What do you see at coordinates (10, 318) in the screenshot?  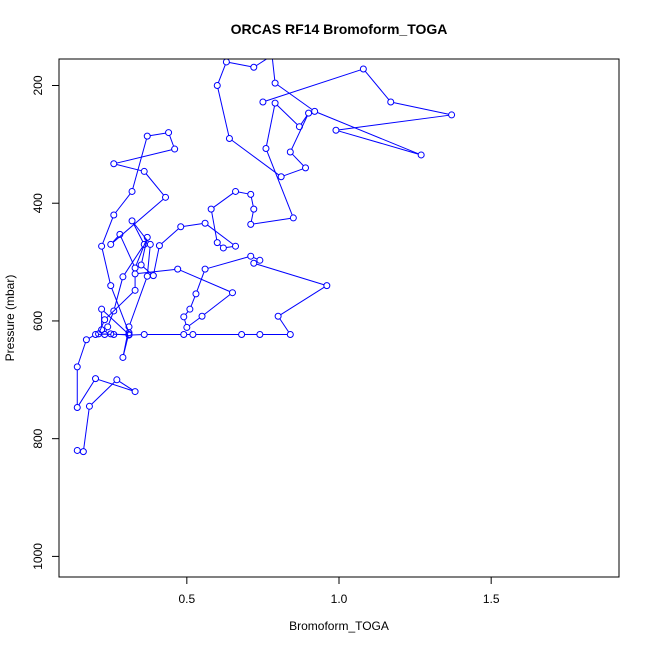 I see `y-axis-label: Pressure (mbar)` at bounding box center [10, 318].